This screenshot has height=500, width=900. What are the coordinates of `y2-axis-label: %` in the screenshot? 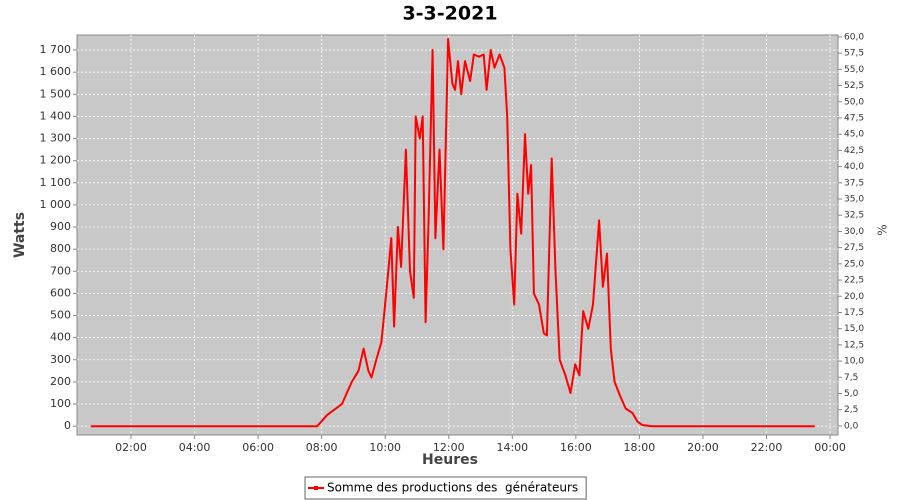 It's located at (883, 229).